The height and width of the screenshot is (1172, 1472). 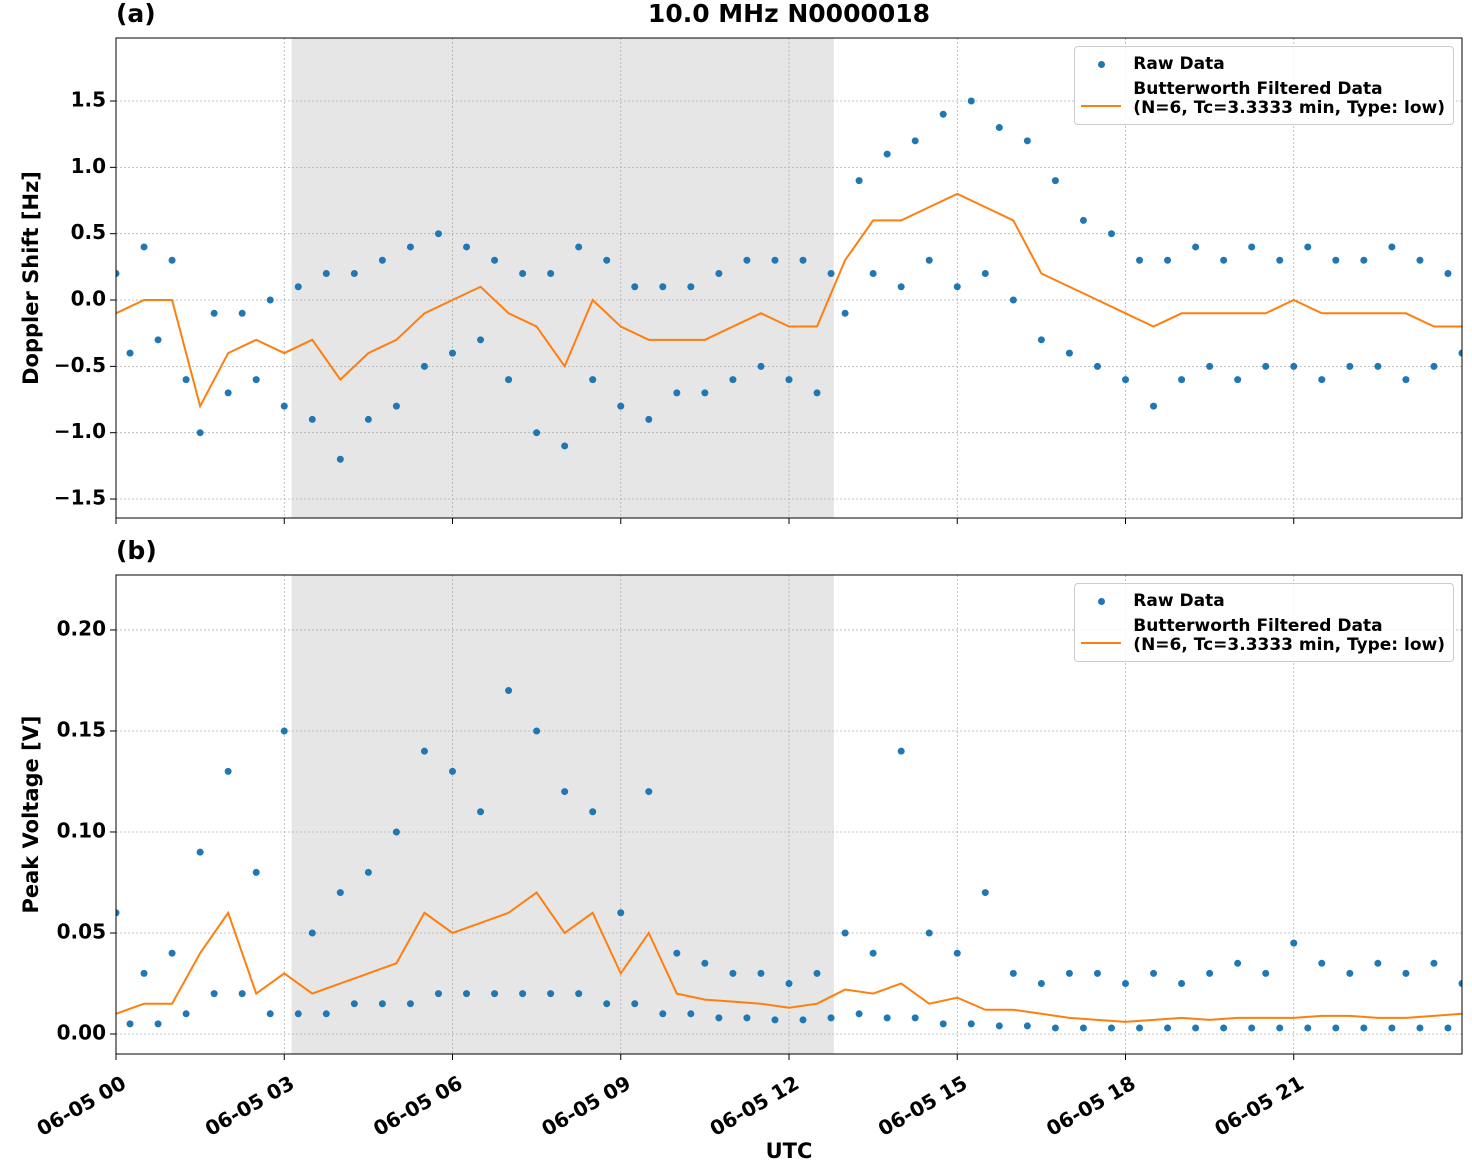 What do you see at coordinates (81, 729) in the screenshot?
I see `y-tick-label: 0.15` at bounding box center [81, 729].